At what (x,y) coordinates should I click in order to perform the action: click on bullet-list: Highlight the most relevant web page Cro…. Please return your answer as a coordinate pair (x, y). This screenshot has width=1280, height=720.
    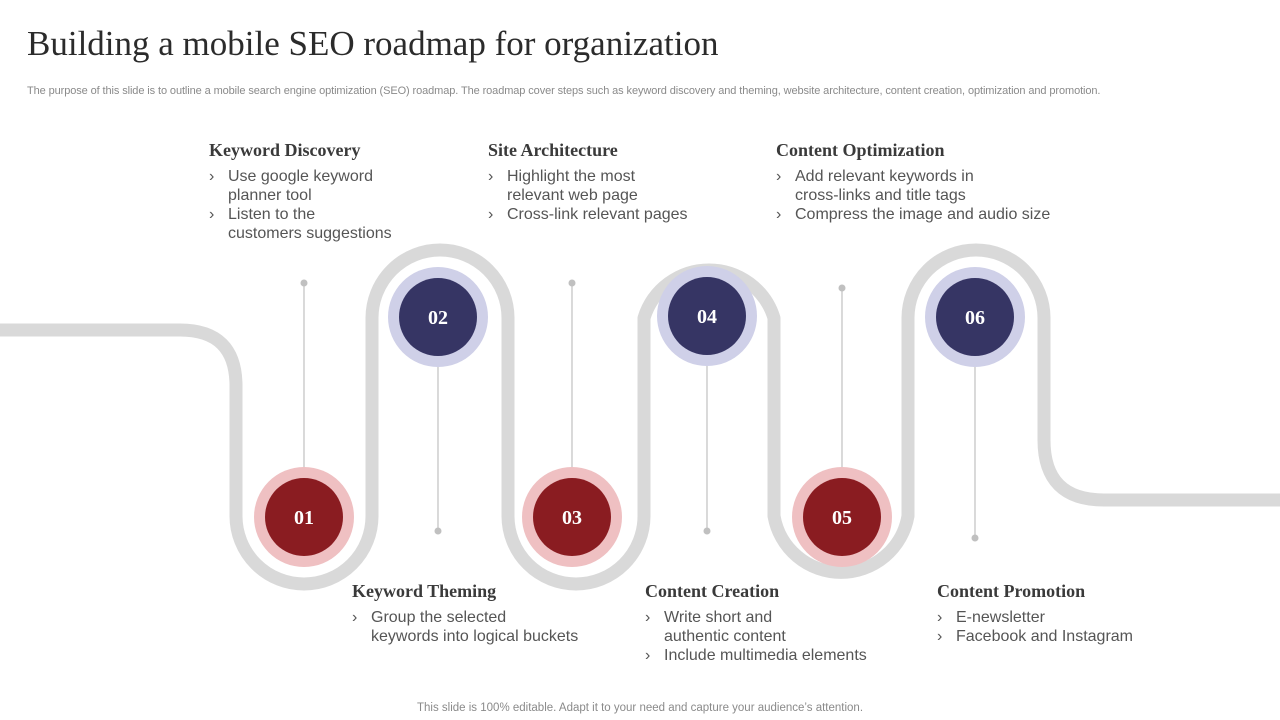
    Looking at the image, I should click on (588, 195).